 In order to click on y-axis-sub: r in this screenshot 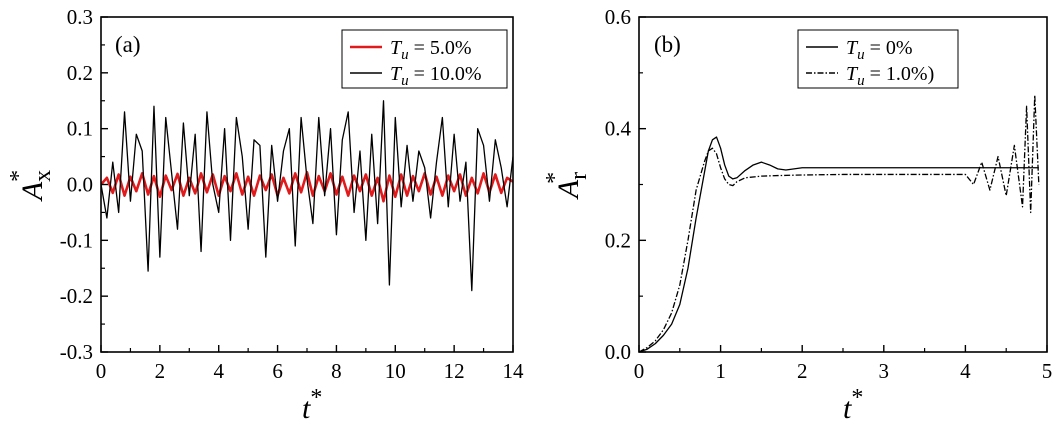, I will do `click(579, 176)`.